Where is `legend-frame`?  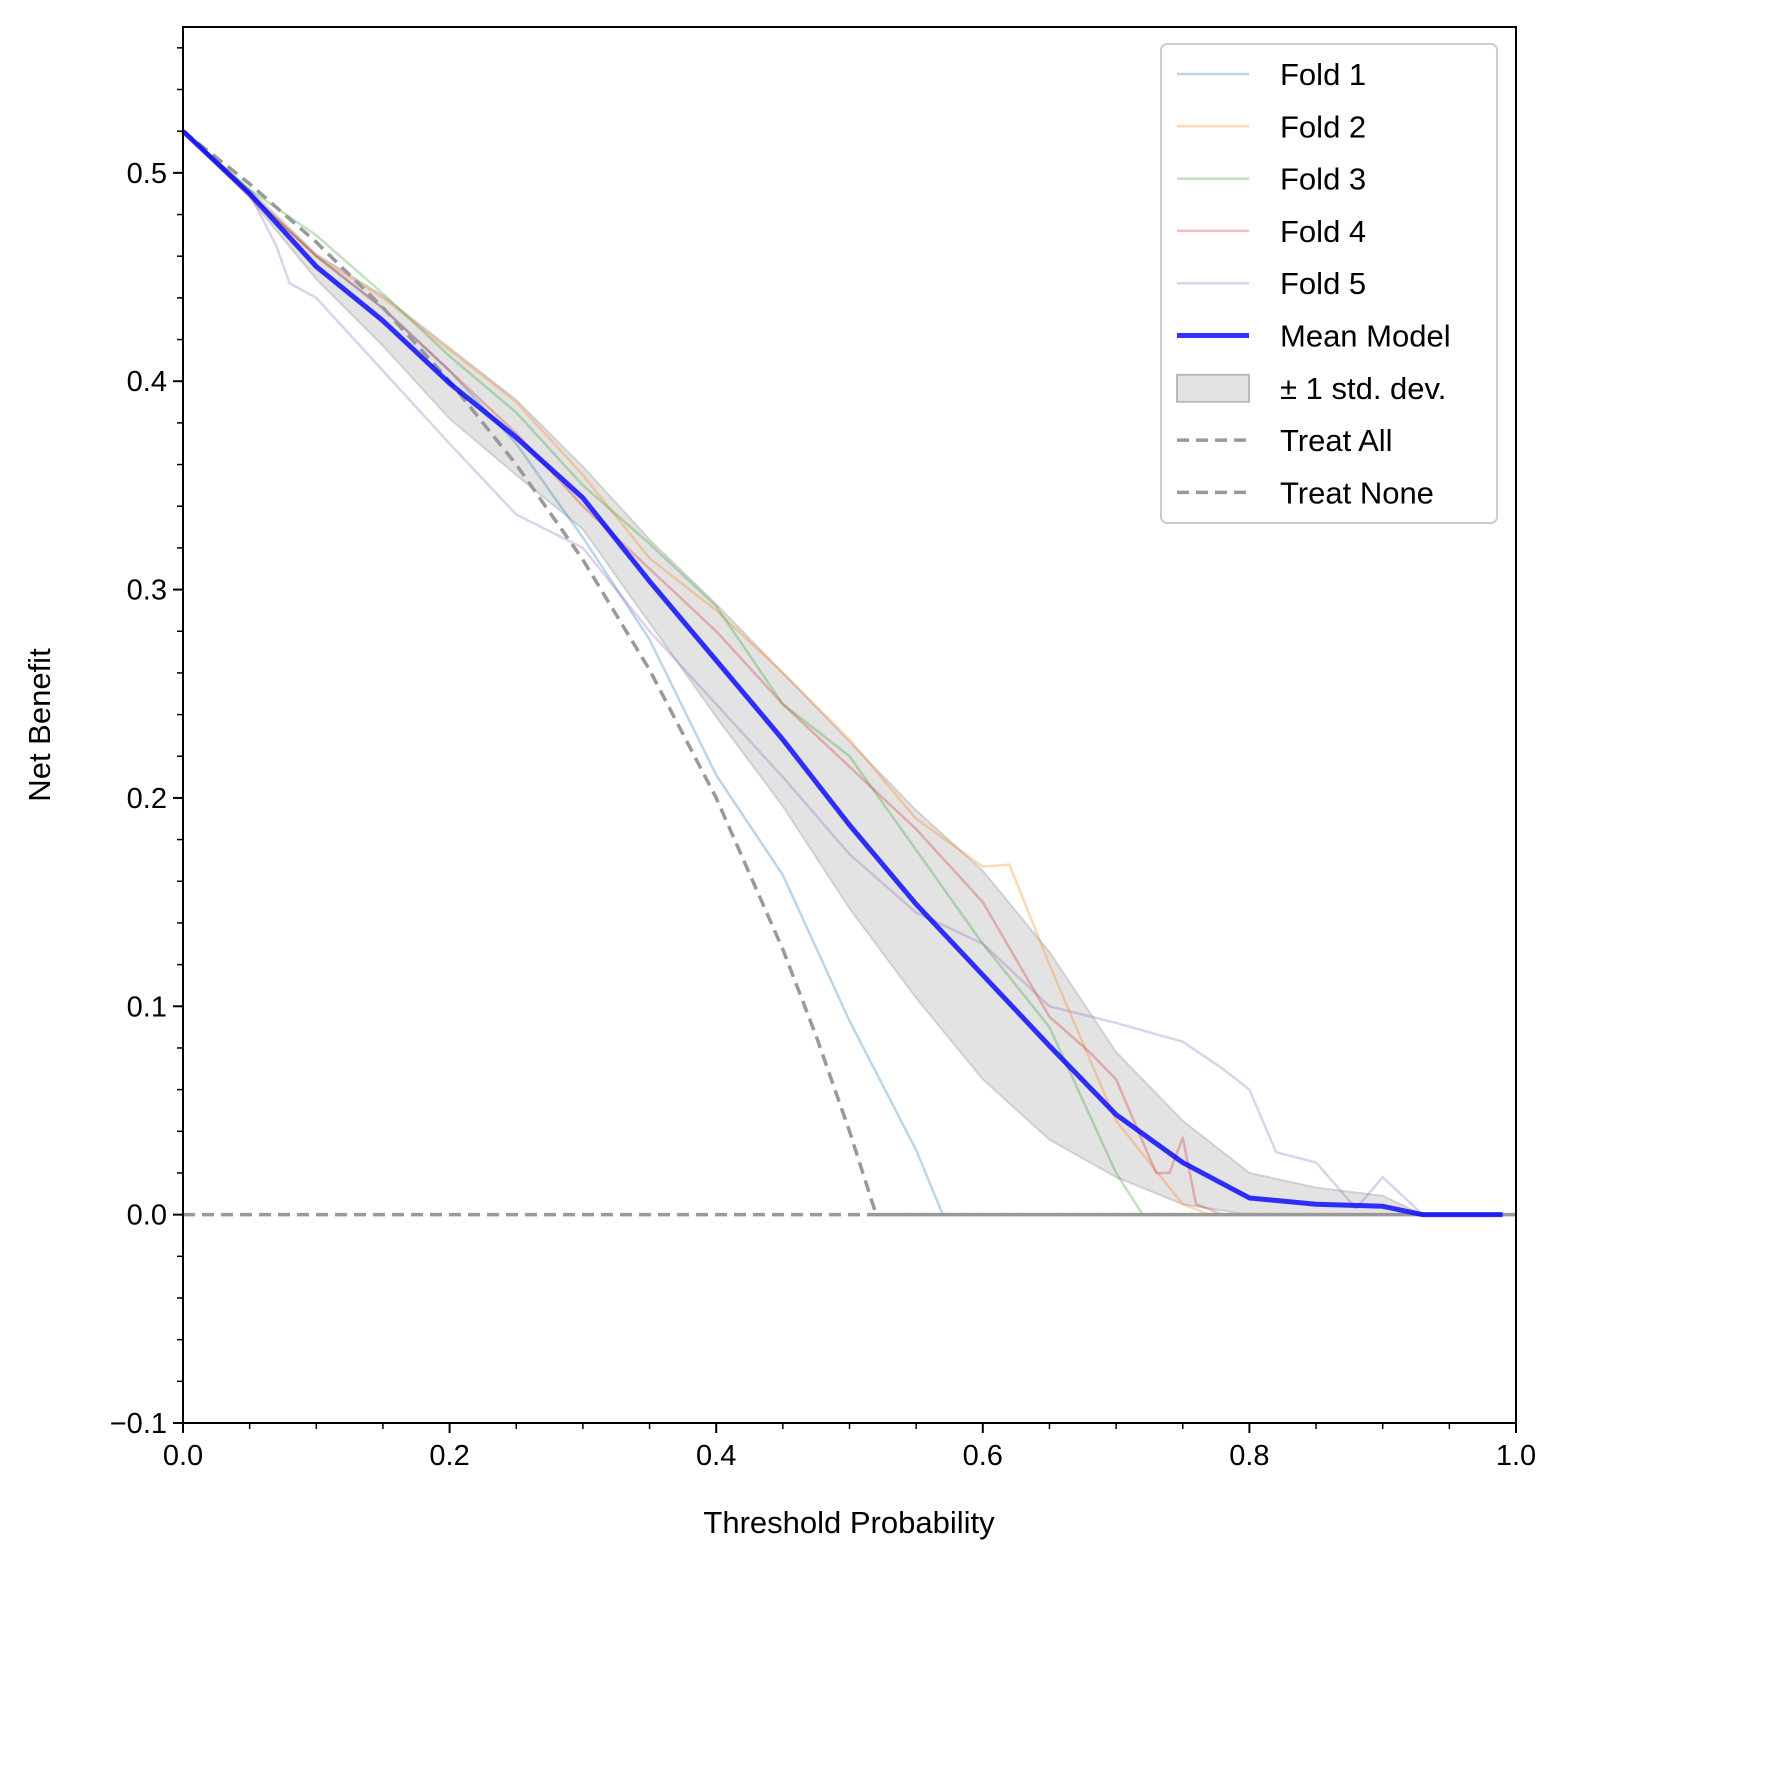
legend-frame is located at coordinates (1329, 283).